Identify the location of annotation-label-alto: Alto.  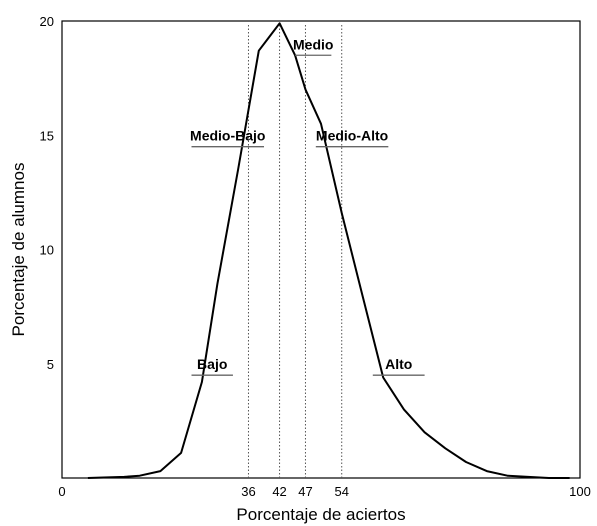
(398, 364).